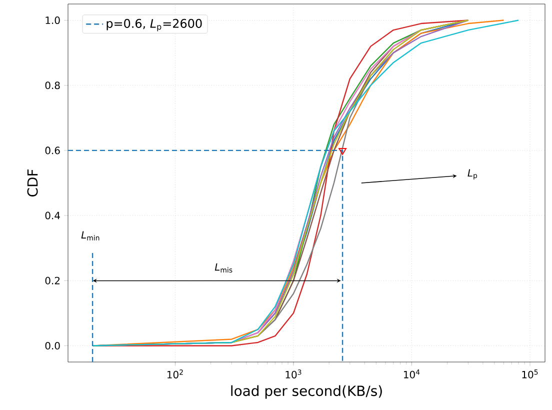 This screenshot has height=410, width=552. I want to click on x-tick-label: 10$^{4}$, so click(412, 374).